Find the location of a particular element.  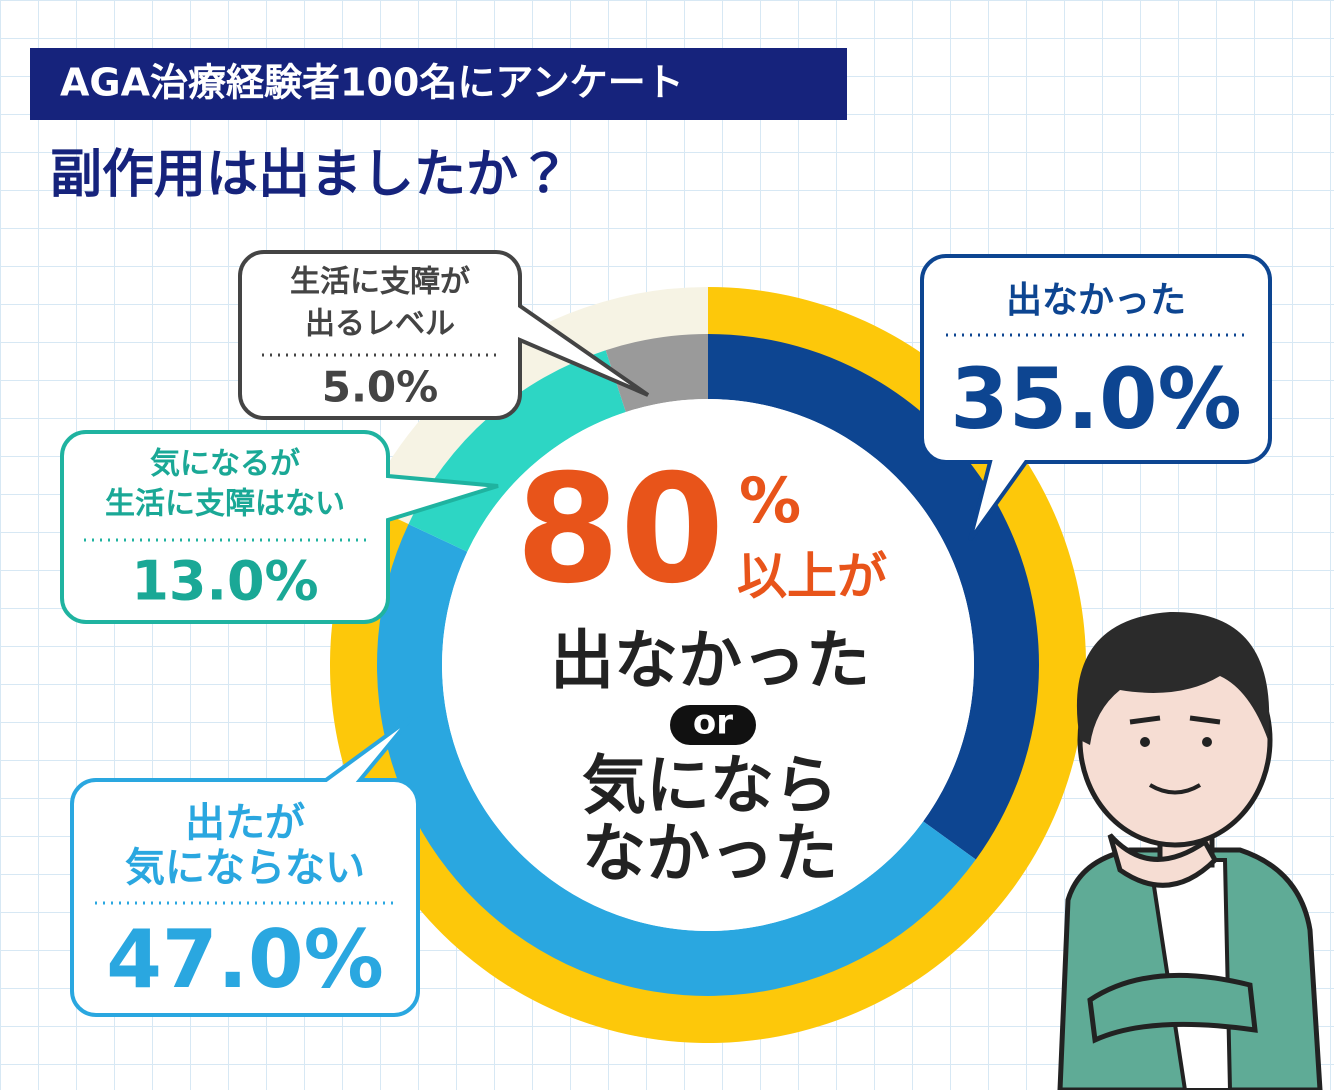

header-band is located at coordinates (438, 84).